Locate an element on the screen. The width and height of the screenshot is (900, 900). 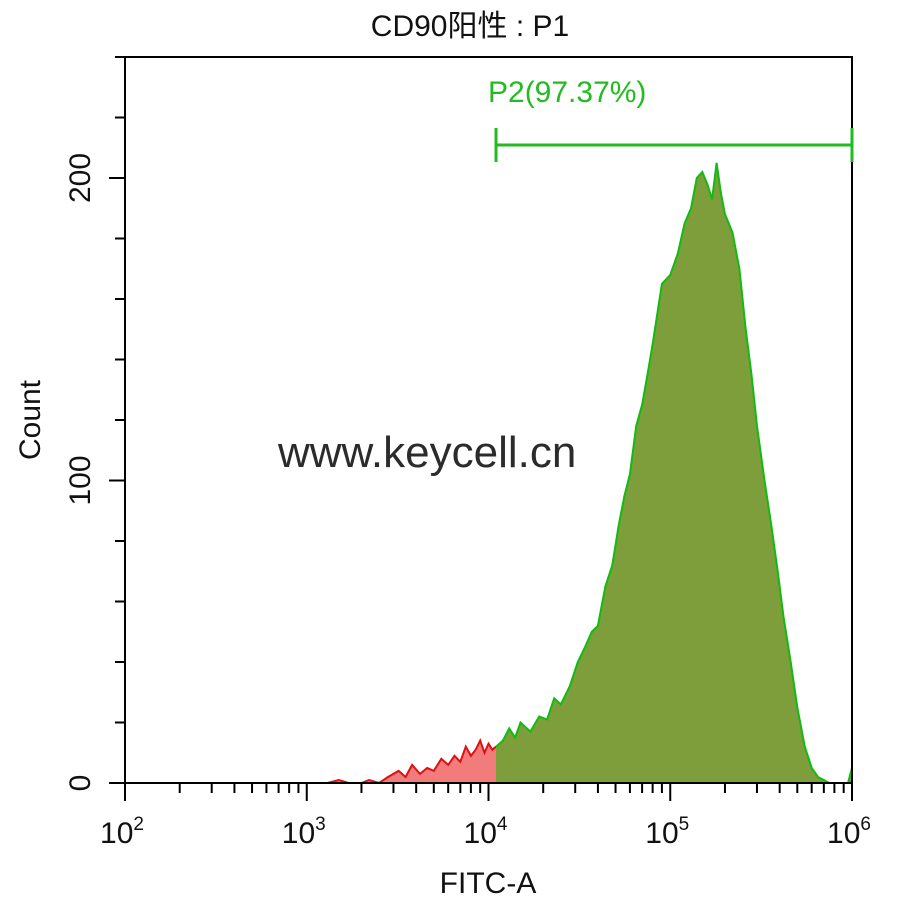
x-tick-label: 10³ is located at coordinates (304, 832).